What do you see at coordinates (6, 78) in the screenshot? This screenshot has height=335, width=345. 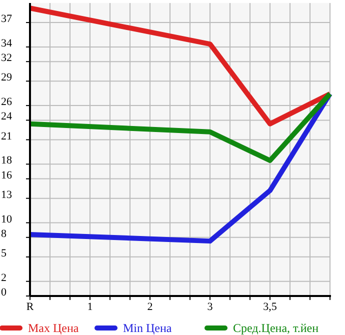 I see `y-tick-label: 29` at bounding box center [6, 78].